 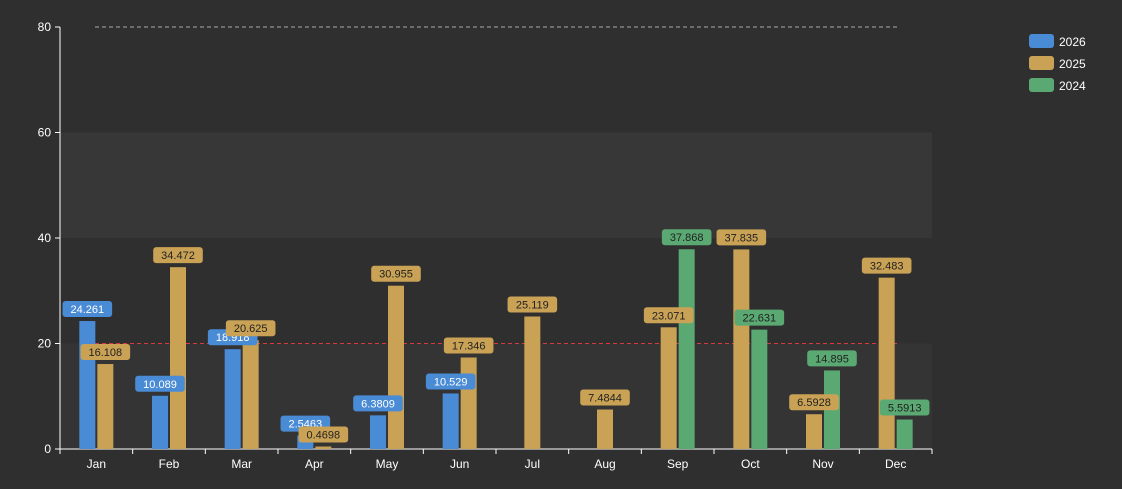 I want to click on bar-2025-May, so click(x=396, y=367).